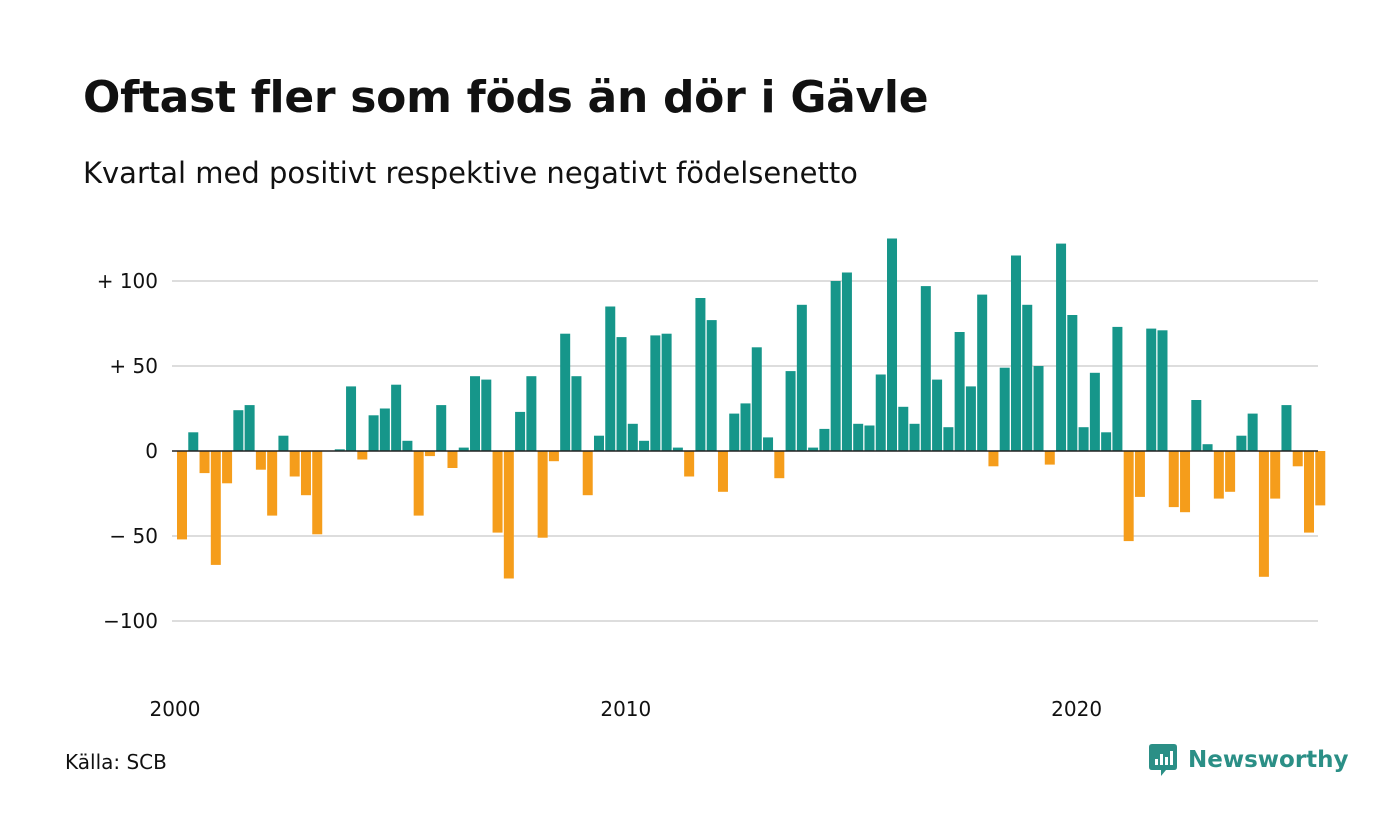 This screenshot has height=840, width=1400. I want to click on x-tick-label: 2020, so click(1076, 709).